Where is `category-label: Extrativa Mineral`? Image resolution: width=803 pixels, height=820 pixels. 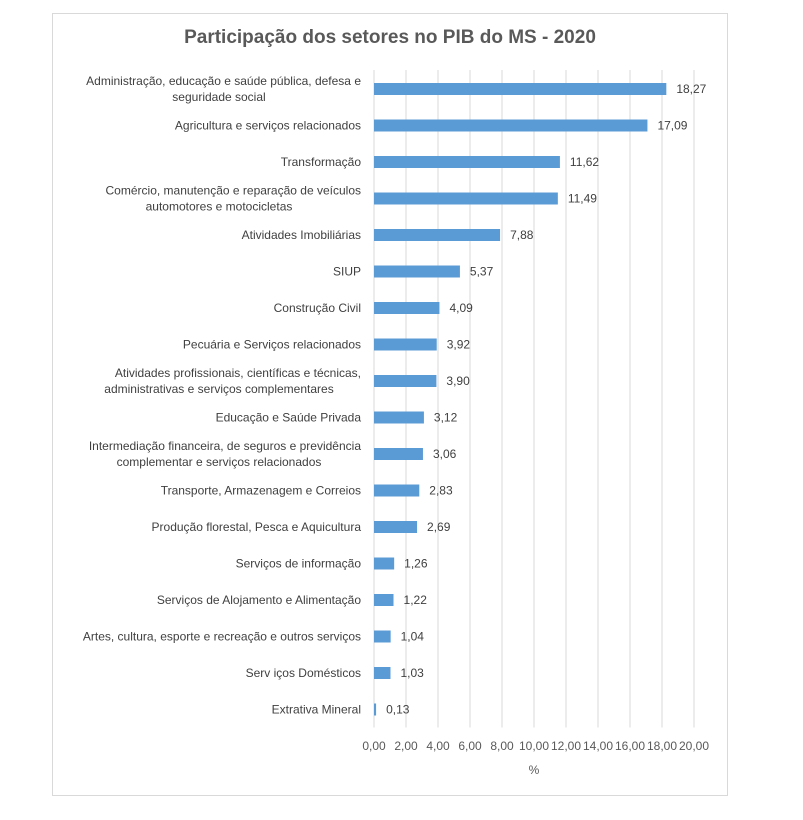 category-label: Extrativa Mineral is located at coordinates (316, 710).